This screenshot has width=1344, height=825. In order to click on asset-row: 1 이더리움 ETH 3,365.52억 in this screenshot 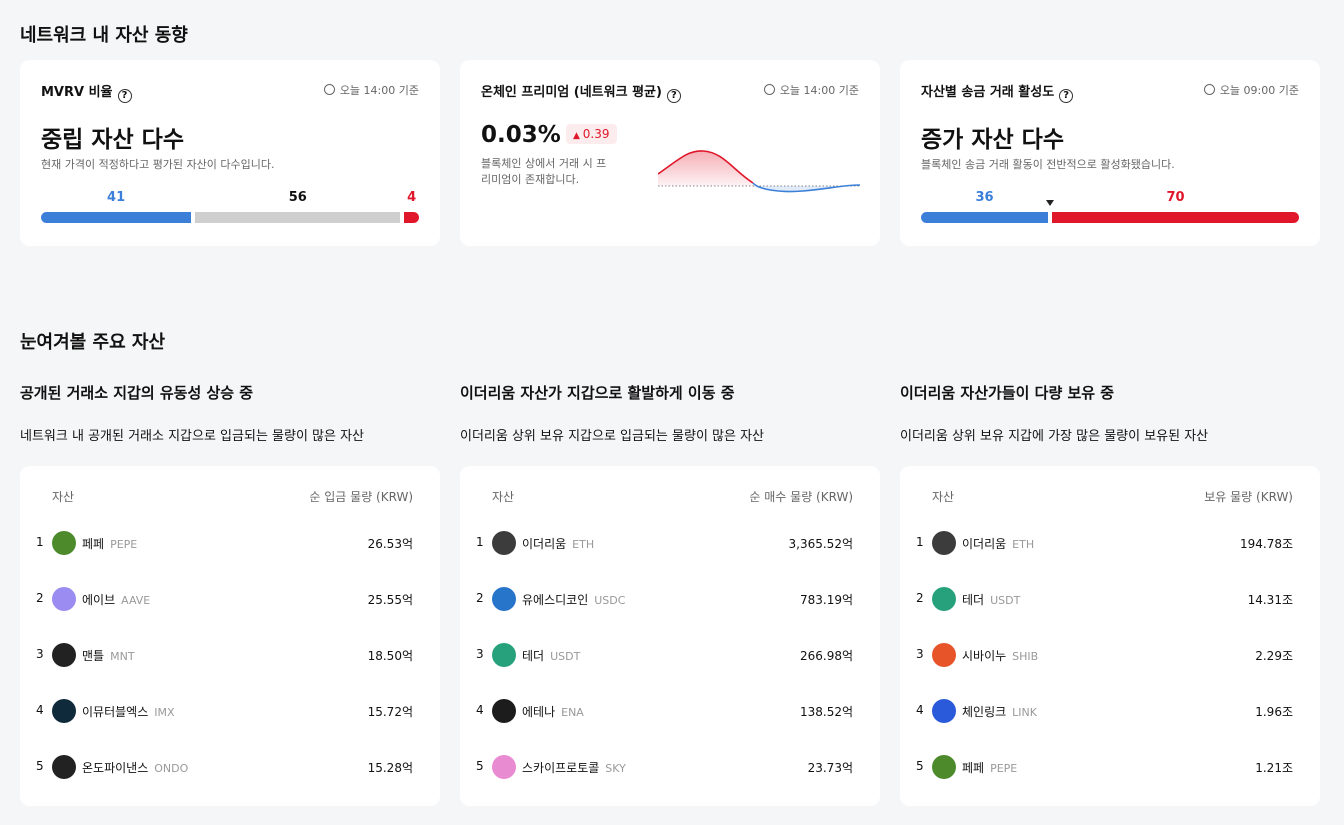, I will do `click(670, 543)`.